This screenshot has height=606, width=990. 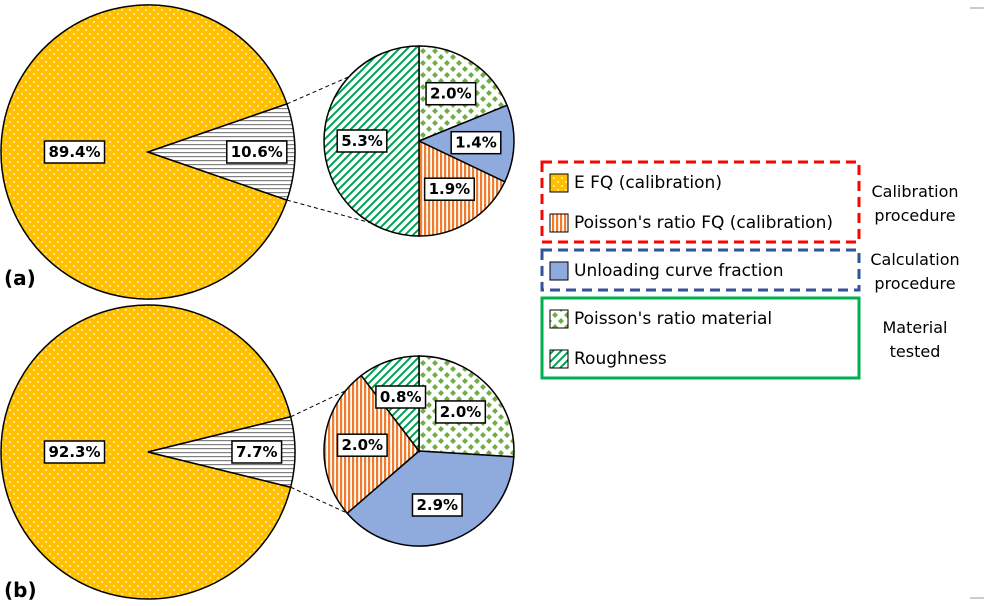 I want to click on data-label-group: 1.9%, so click(x=449, y=189).